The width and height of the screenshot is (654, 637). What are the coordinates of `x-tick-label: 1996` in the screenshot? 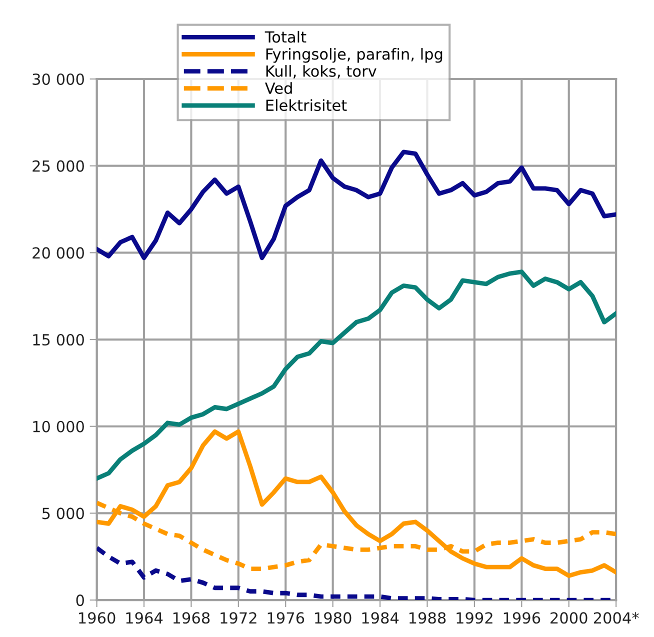 It's located at (522, 618).